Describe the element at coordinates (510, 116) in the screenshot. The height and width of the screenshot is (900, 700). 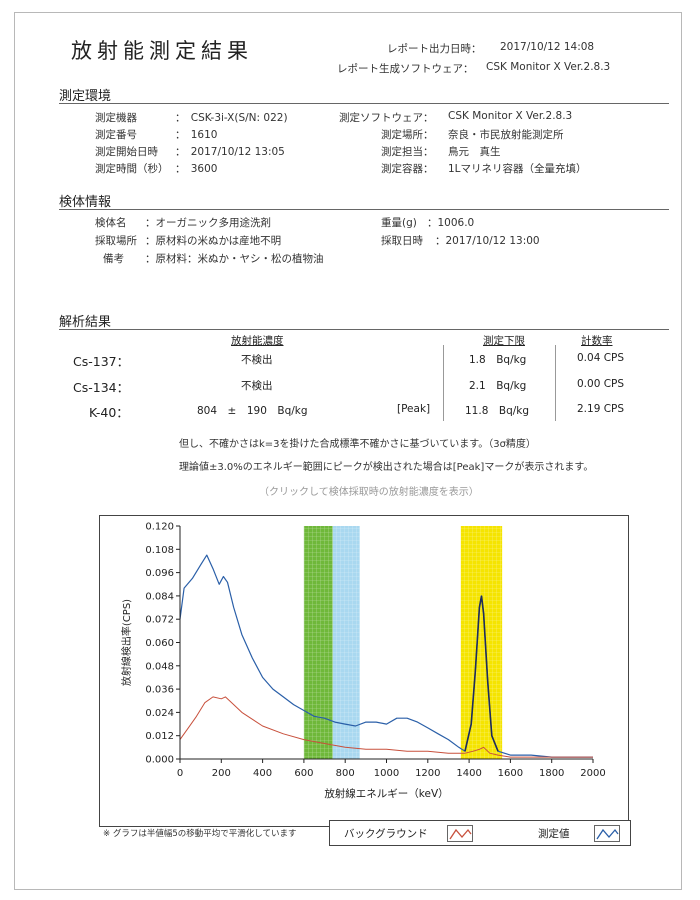
I see `env-value-software: CSK Monitor X Ver.2.8.3` at that location.